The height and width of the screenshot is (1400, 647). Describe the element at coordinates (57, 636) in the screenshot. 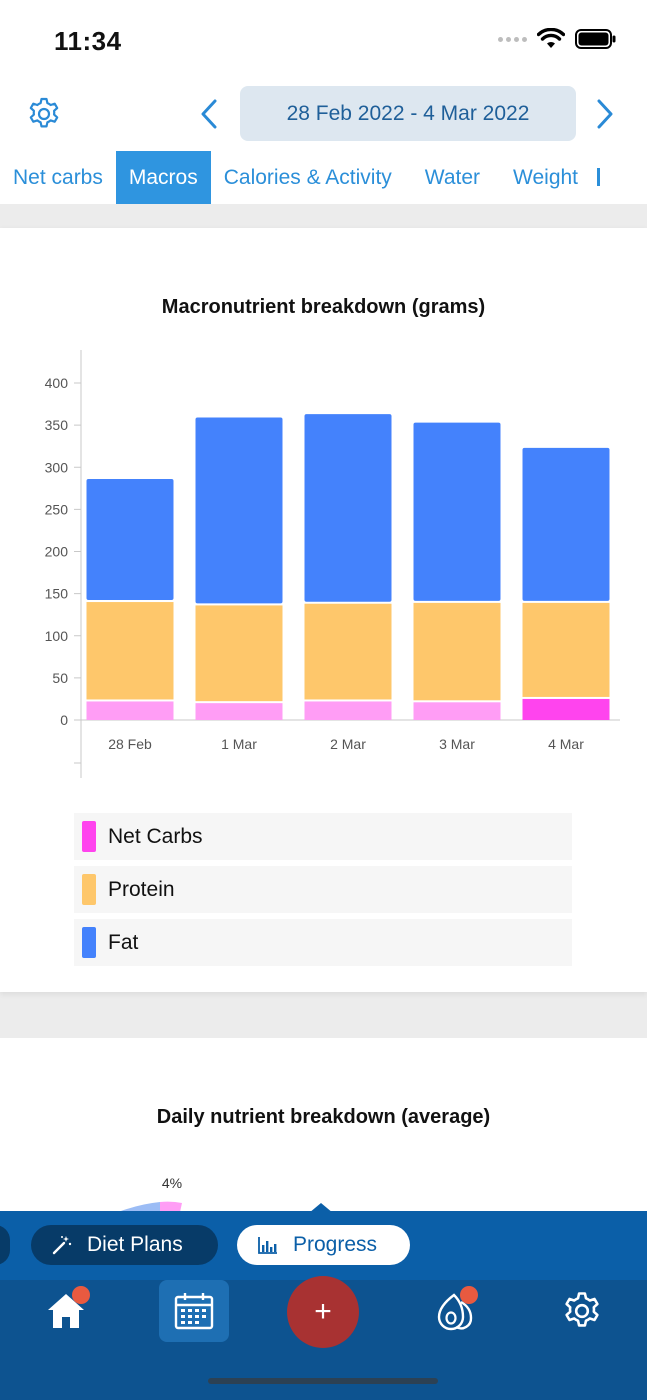

I see `y-tick-label: 100` at that location.